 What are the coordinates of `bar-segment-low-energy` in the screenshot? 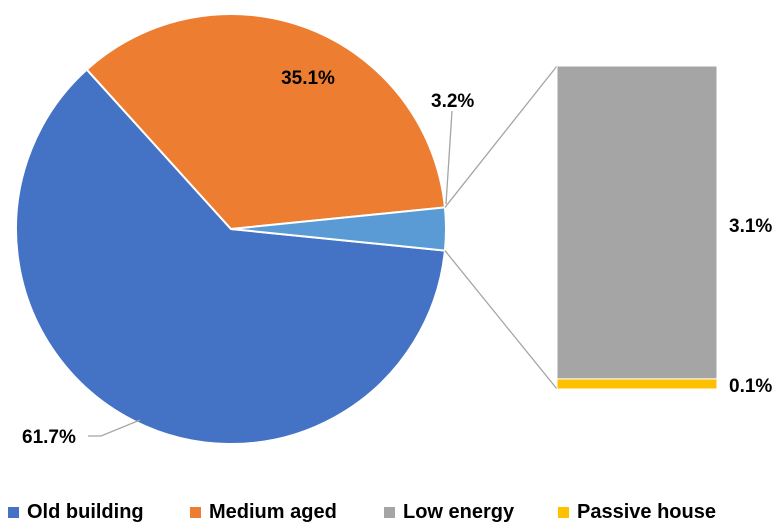 It's located at (637, 222).